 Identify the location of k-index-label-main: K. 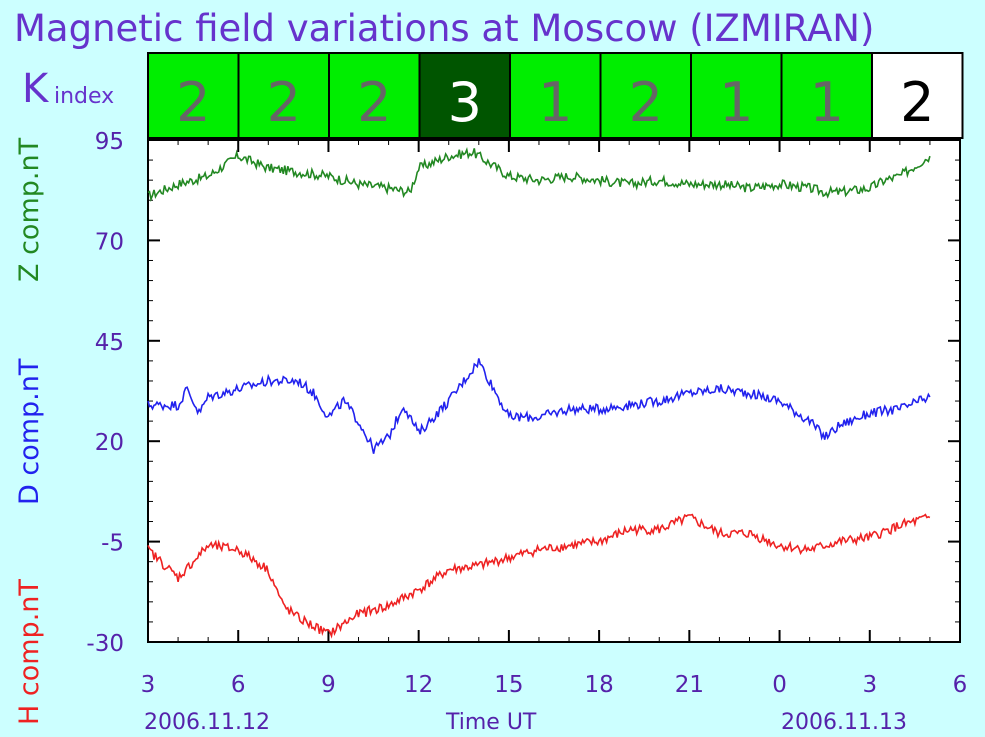
(36, 89).